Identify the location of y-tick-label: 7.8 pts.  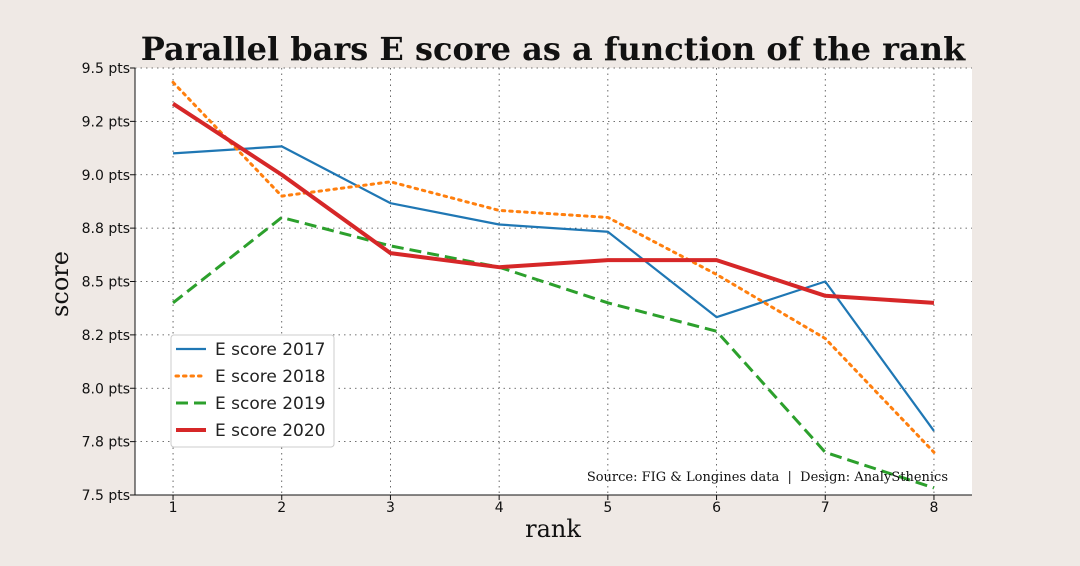
(106, 443).